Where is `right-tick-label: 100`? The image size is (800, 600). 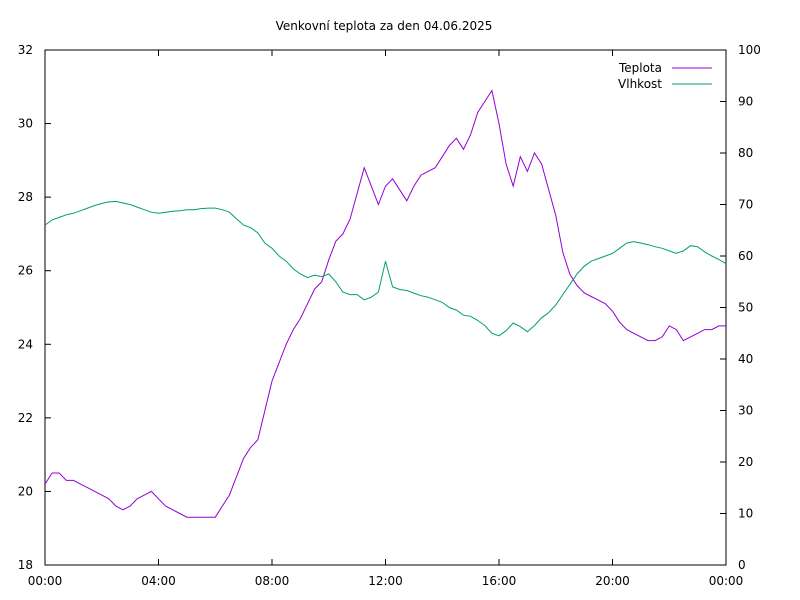 right-tick-label: 100 is located at coordinates (749, 50).